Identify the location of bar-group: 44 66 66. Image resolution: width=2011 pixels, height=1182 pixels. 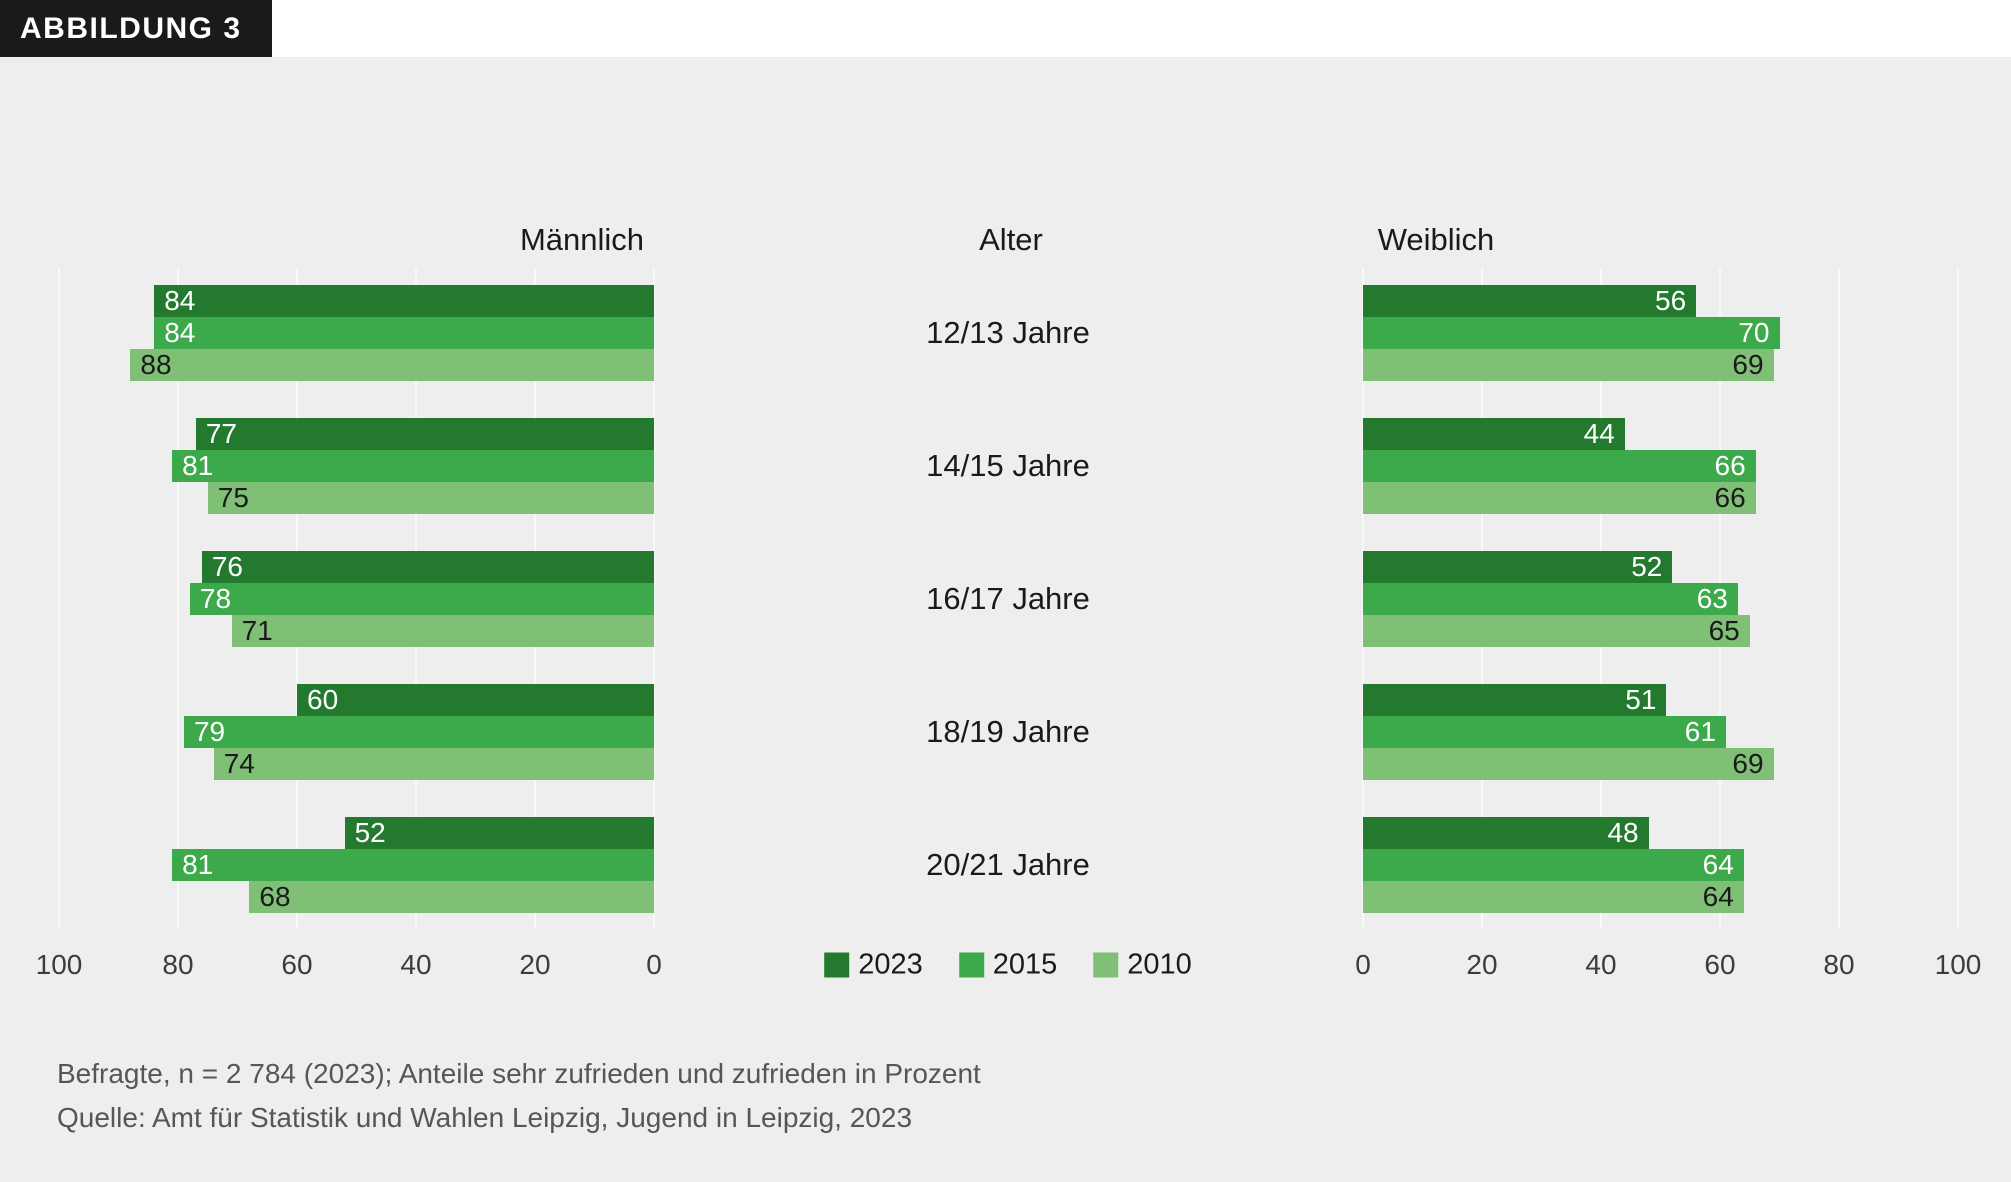
(1660, 466).